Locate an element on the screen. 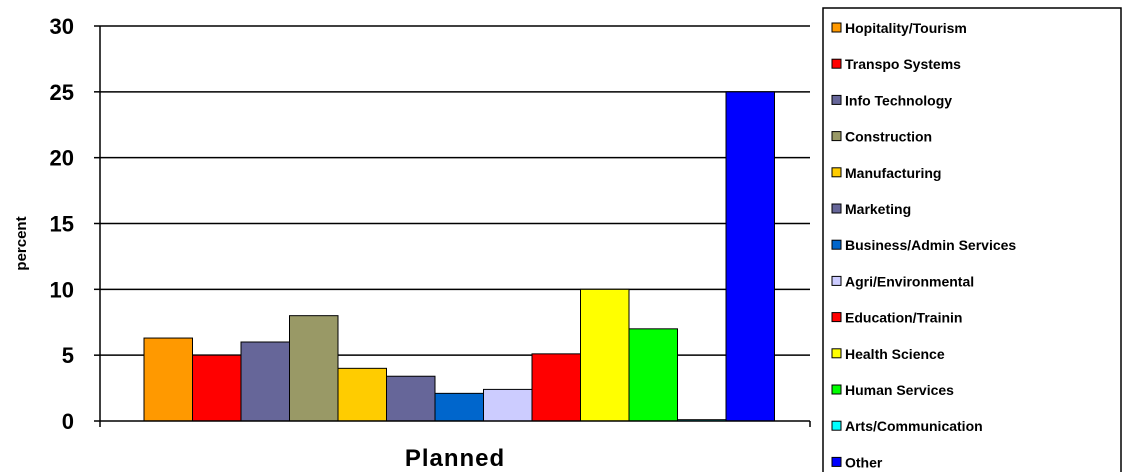 This screenshot has width=1123, height=472. bar-education-trainin is located at coordinates (556, 387).